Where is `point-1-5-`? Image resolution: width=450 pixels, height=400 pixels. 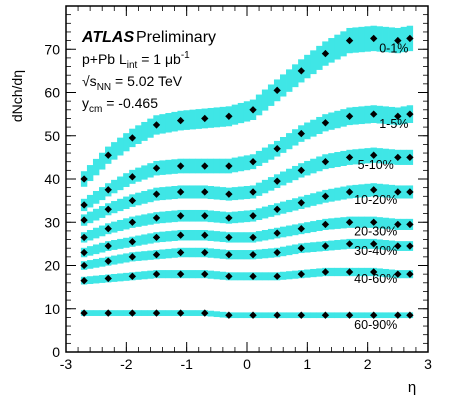 point-1-5- is located at coordinates (108, 190).